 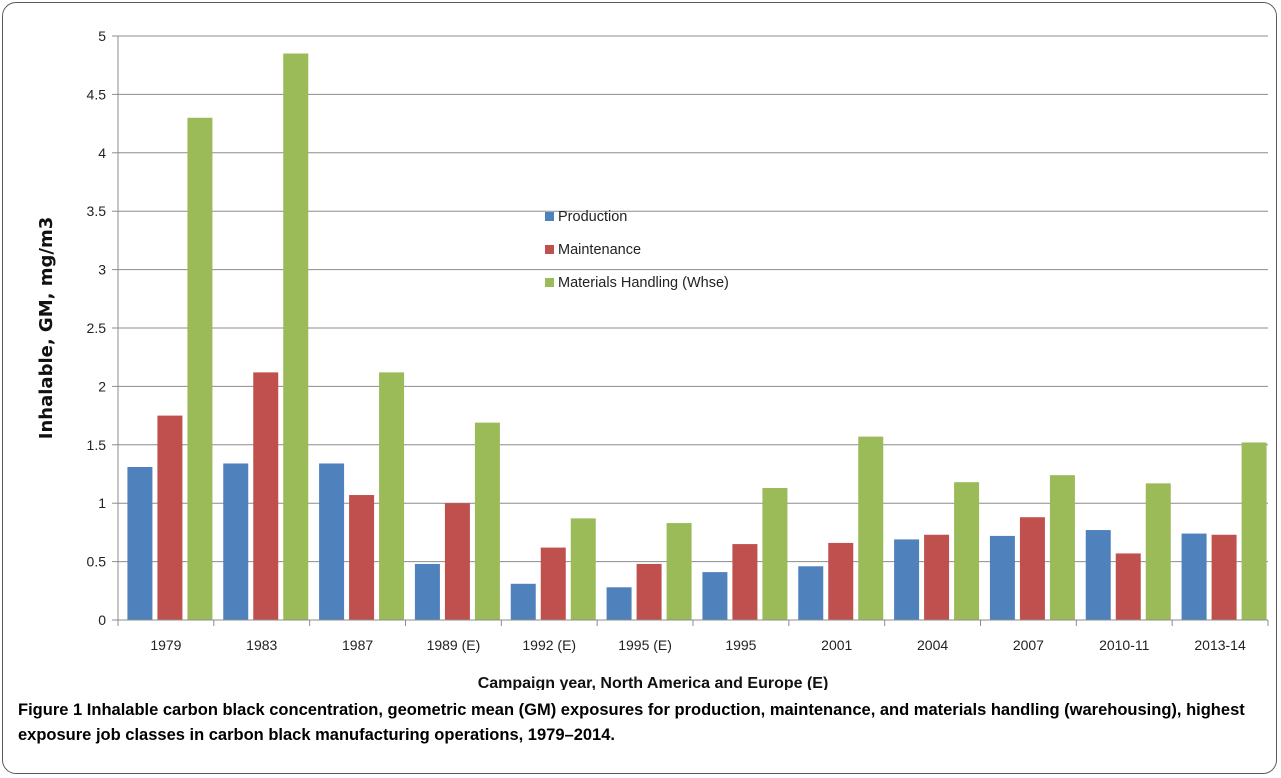 I want to click on y-tick-label: 3.5, so click(x=97, y=211).